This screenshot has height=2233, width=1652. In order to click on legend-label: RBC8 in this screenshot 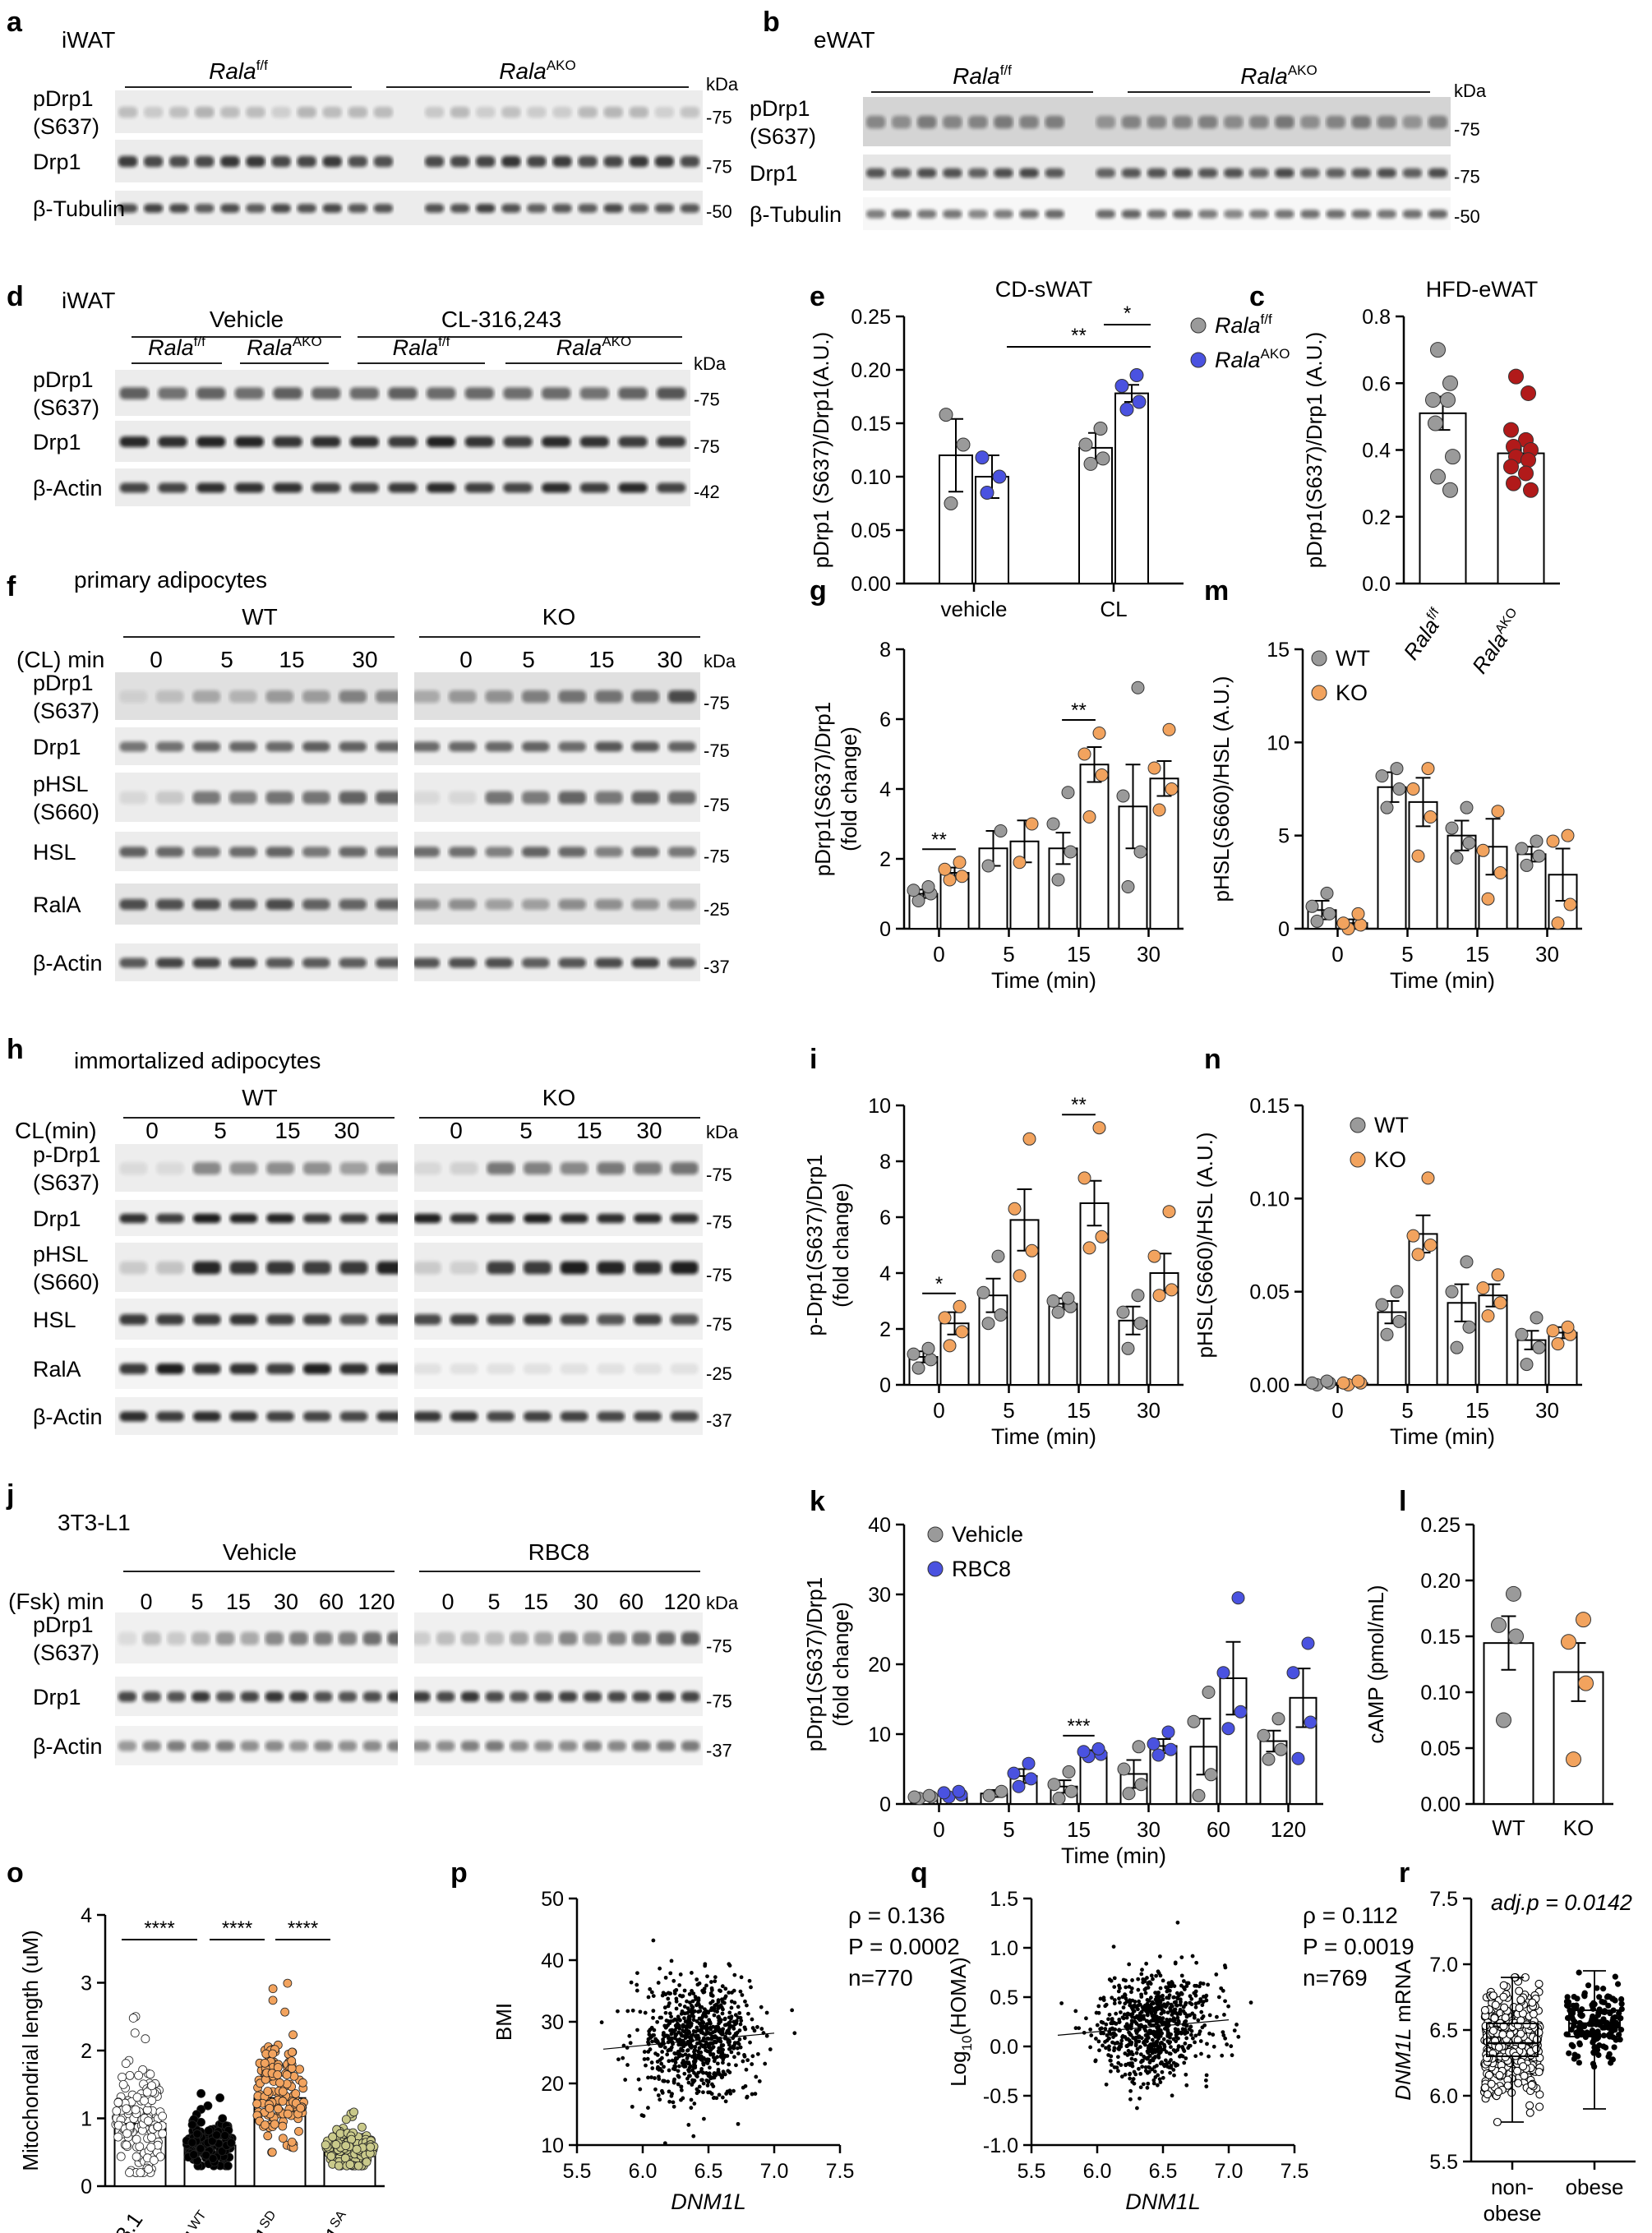, I will do `click(981, 1569)`.